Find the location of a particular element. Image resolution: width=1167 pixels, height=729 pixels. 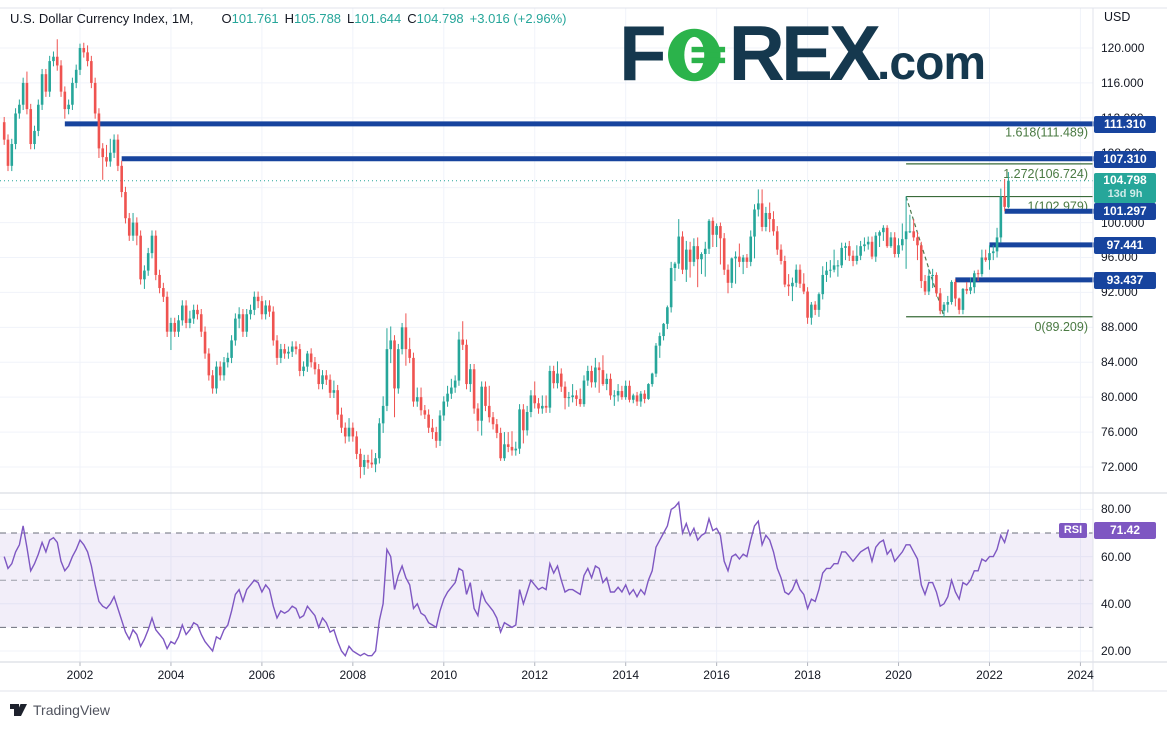

ohlc-open: O101.761 is located at coordinates (250, 18).